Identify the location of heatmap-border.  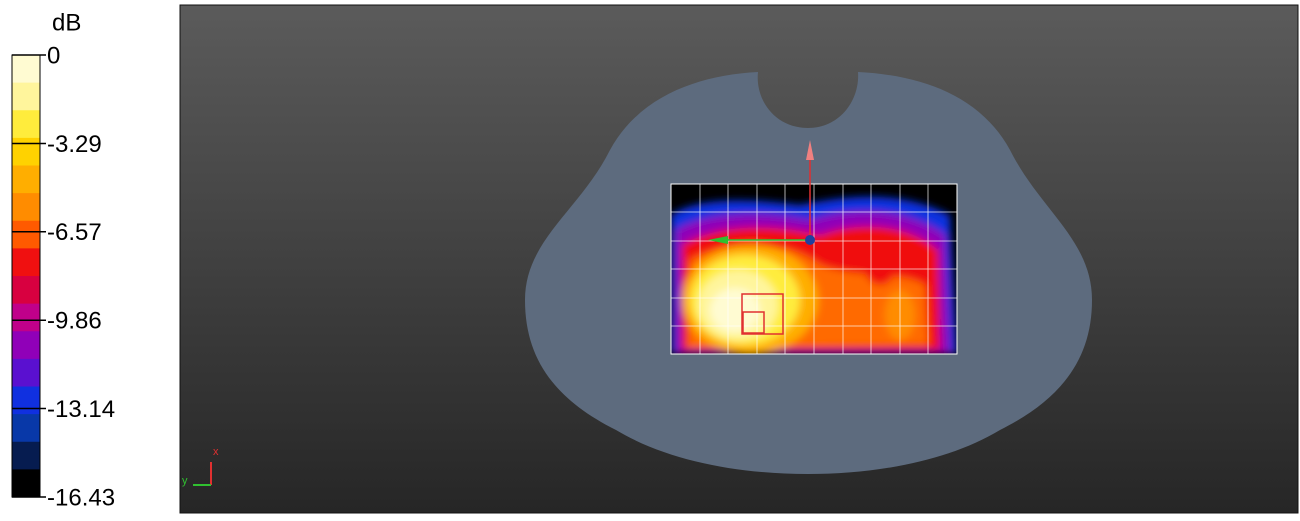
(814, 269).